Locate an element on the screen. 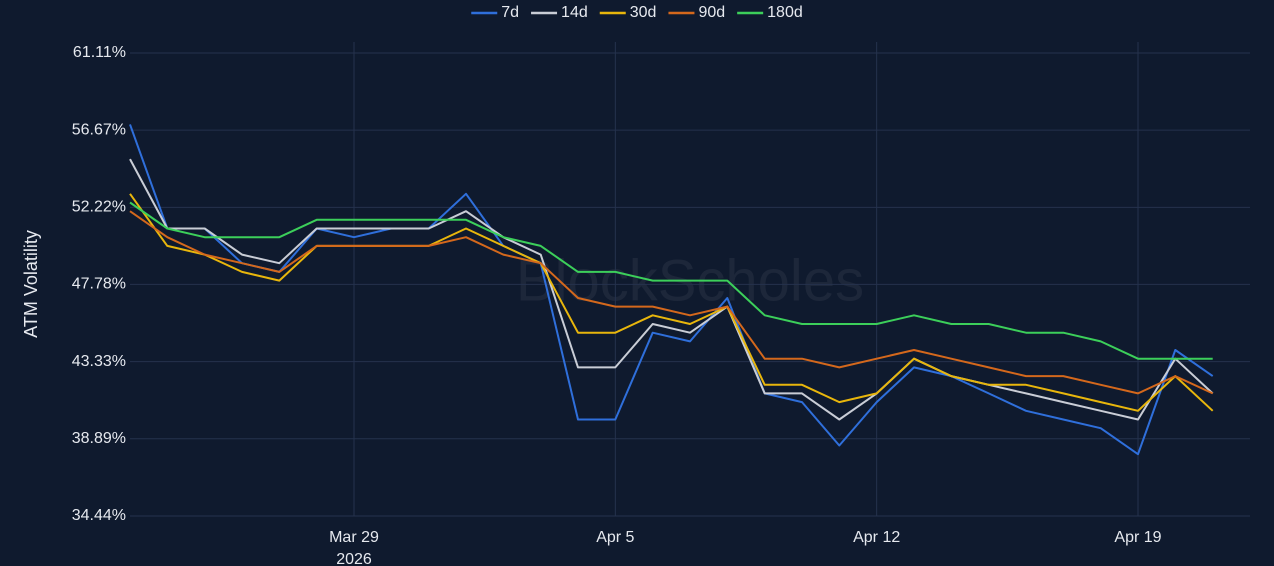 Image resolution: width=1274 pixels, height=566 pixels. y-tick-label: 34.44% is located at coordinates (99, 515).